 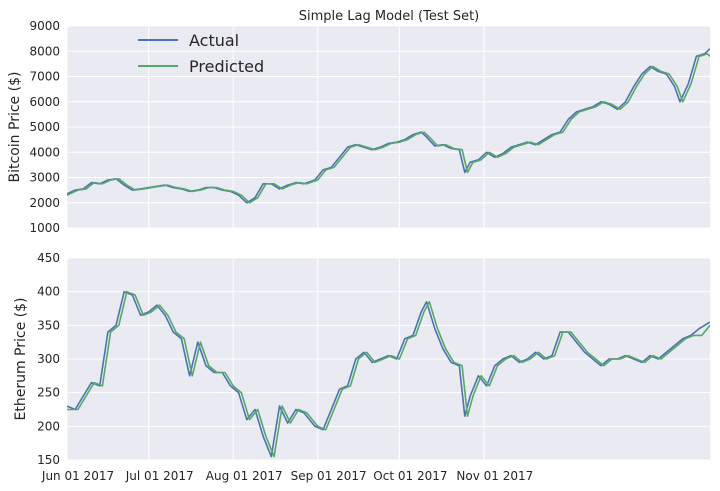 What do you see at coordinates (48, 258) in the screenshot?
I see `y-tick-label: 450` at bounding box center [48, 258].